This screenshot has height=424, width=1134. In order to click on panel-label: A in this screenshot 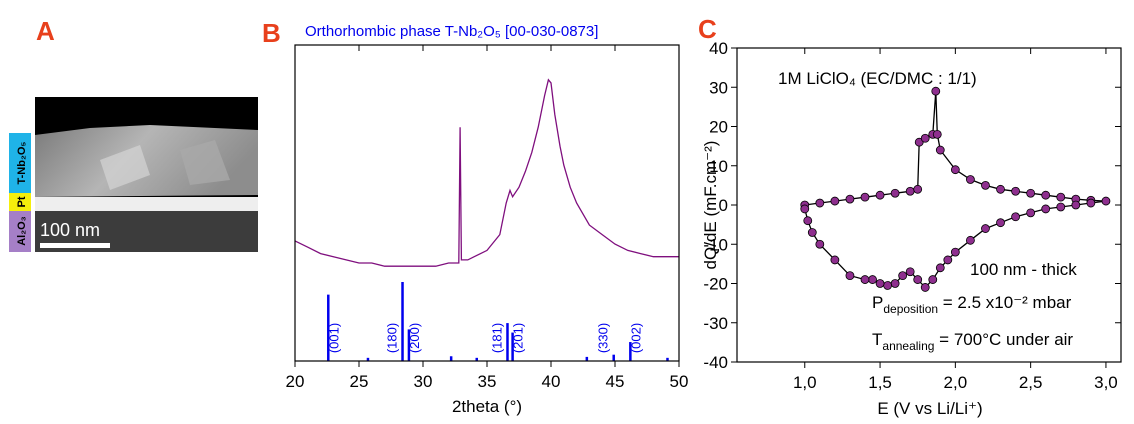, I will do `click(45, 31)`.